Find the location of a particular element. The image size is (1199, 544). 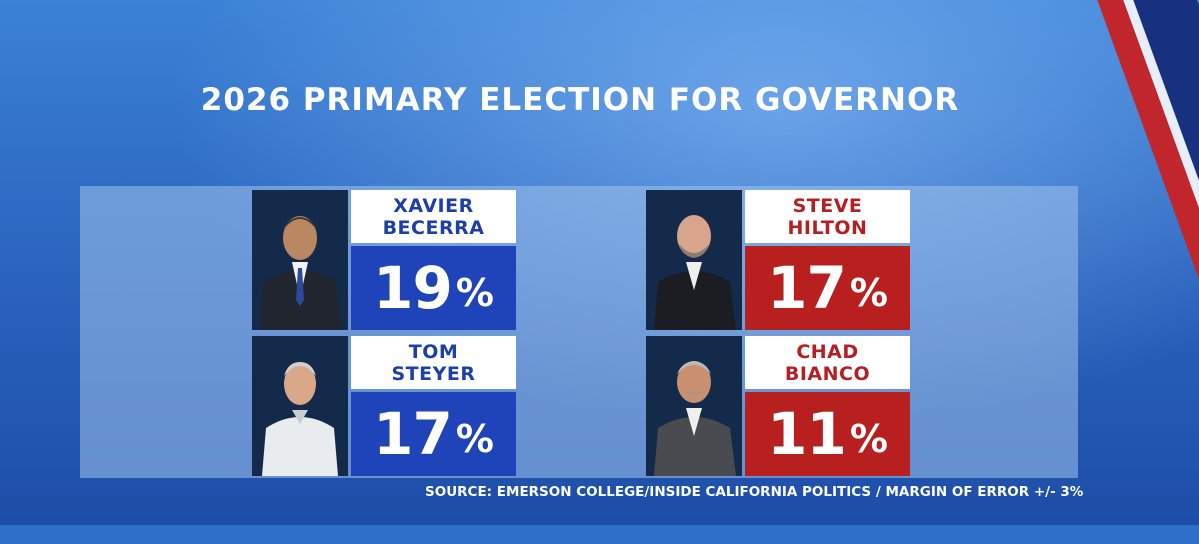

candidate-card-bianco: CHAD BIANCO 11% is located at coordinates (778, 406).